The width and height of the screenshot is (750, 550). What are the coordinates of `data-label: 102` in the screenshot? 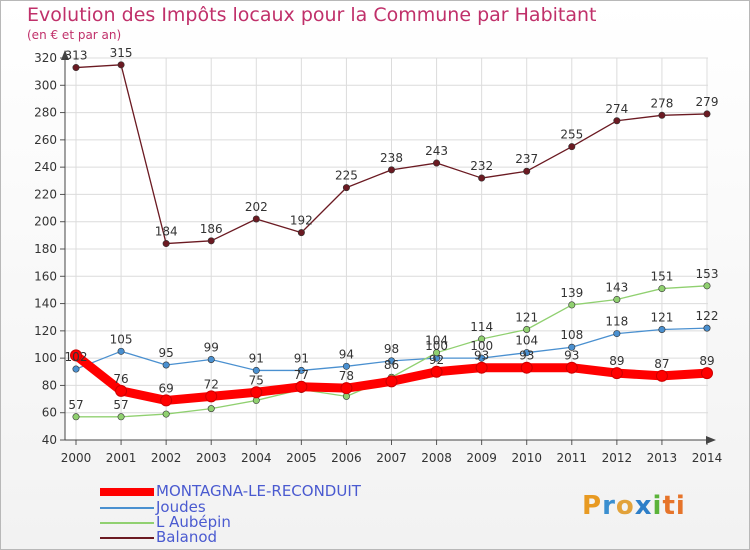 It's located at (76, 357).